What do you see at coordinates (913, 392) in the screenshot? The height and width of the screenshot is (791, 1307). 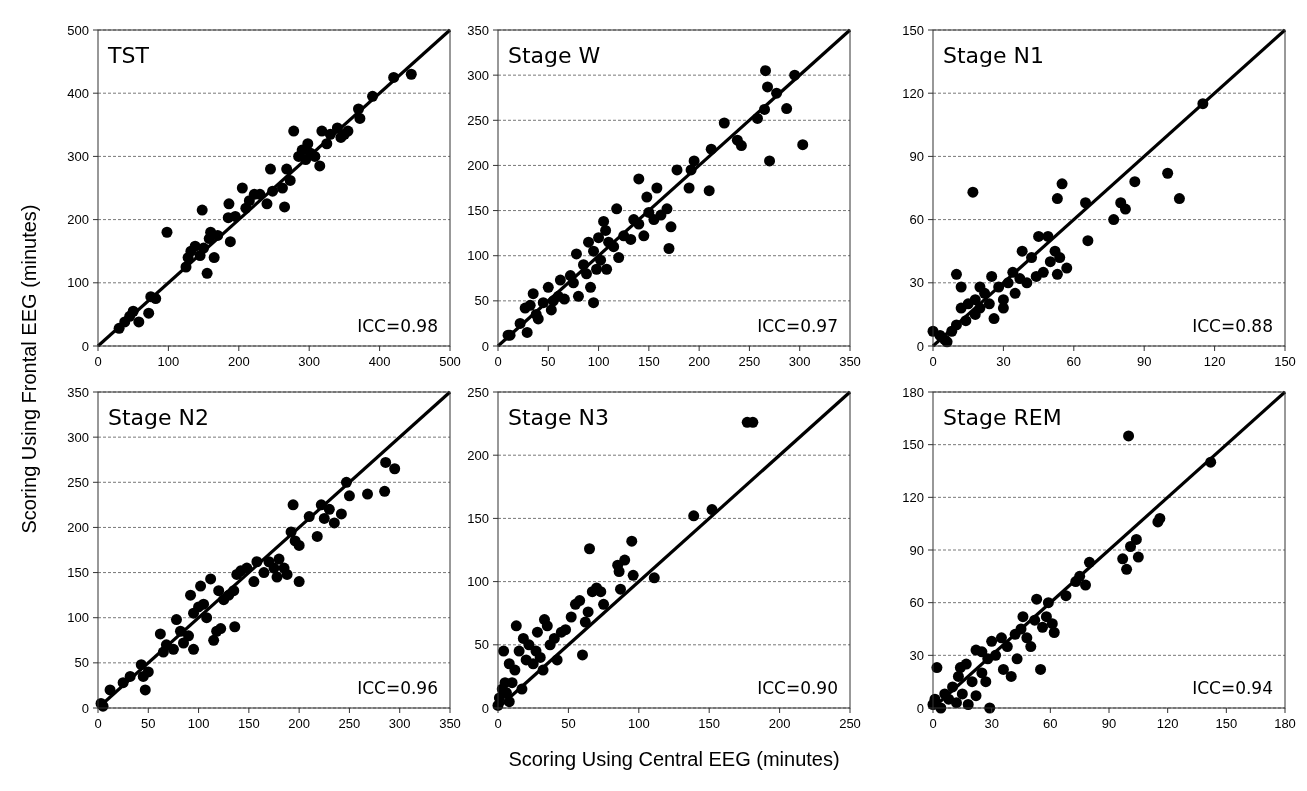 I see `y-tick-label: 180` at bounding box center [913, 392].